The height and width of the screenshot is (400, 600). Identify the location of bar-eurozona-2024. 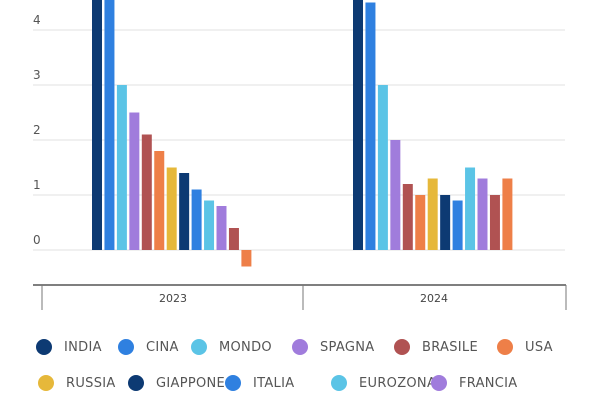
(470, 208).